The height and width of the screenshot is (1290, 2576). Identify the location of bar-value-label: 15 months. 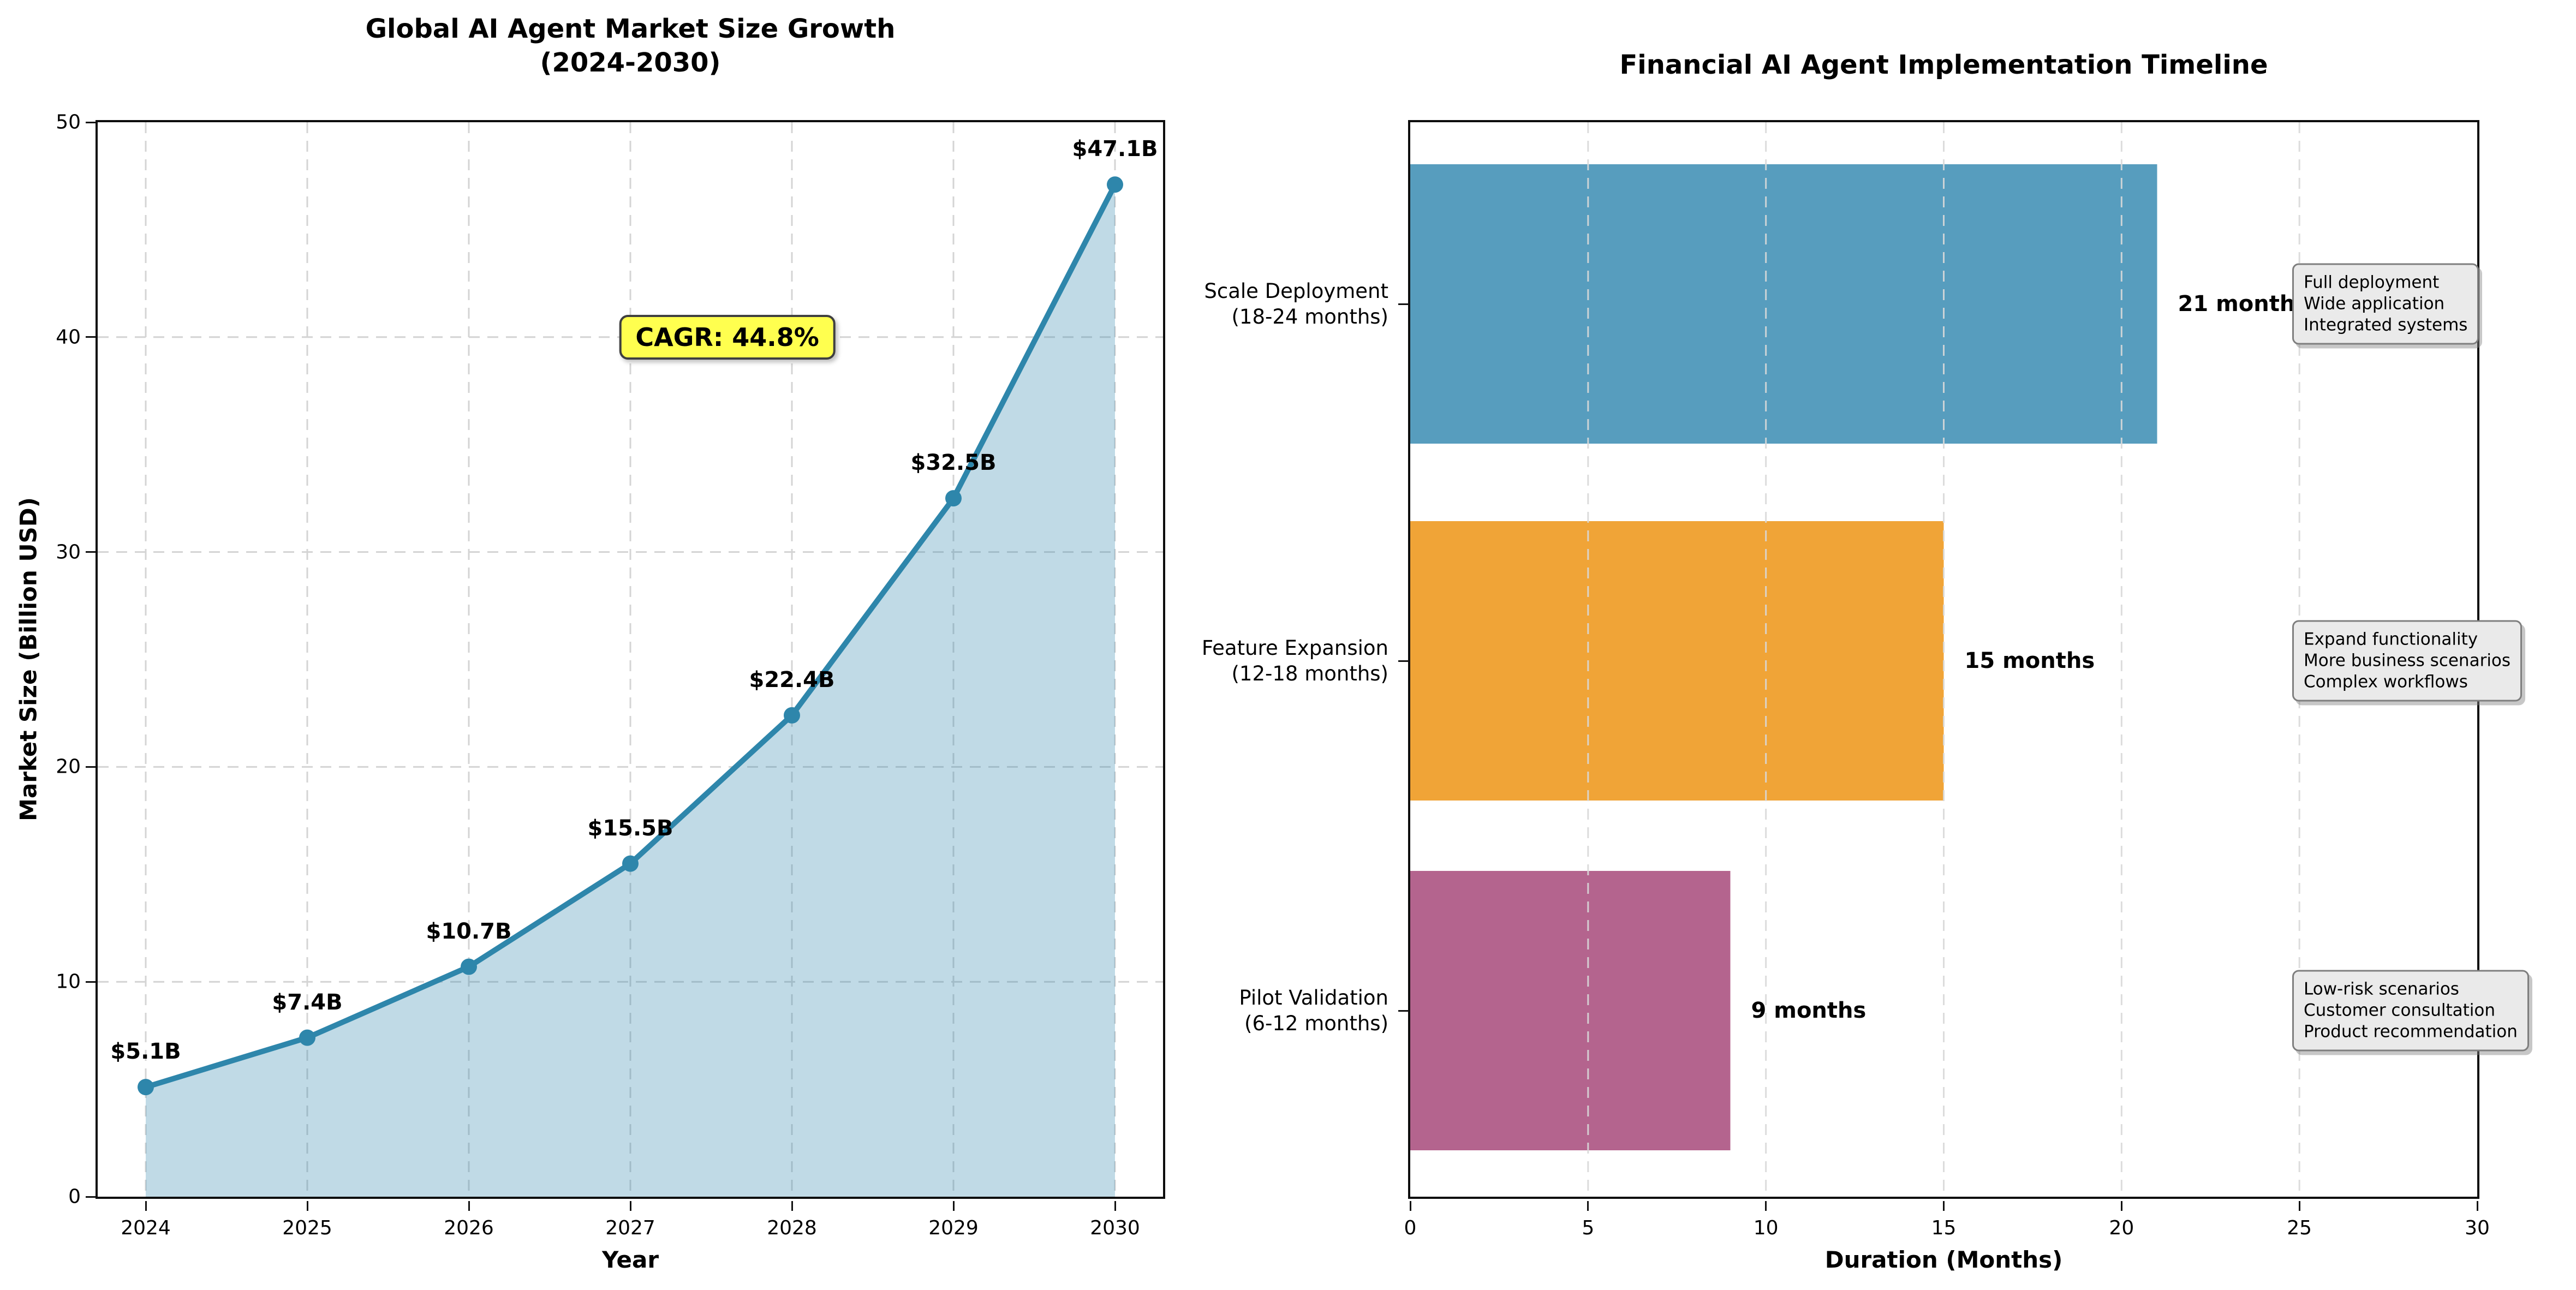
(2029, 660).